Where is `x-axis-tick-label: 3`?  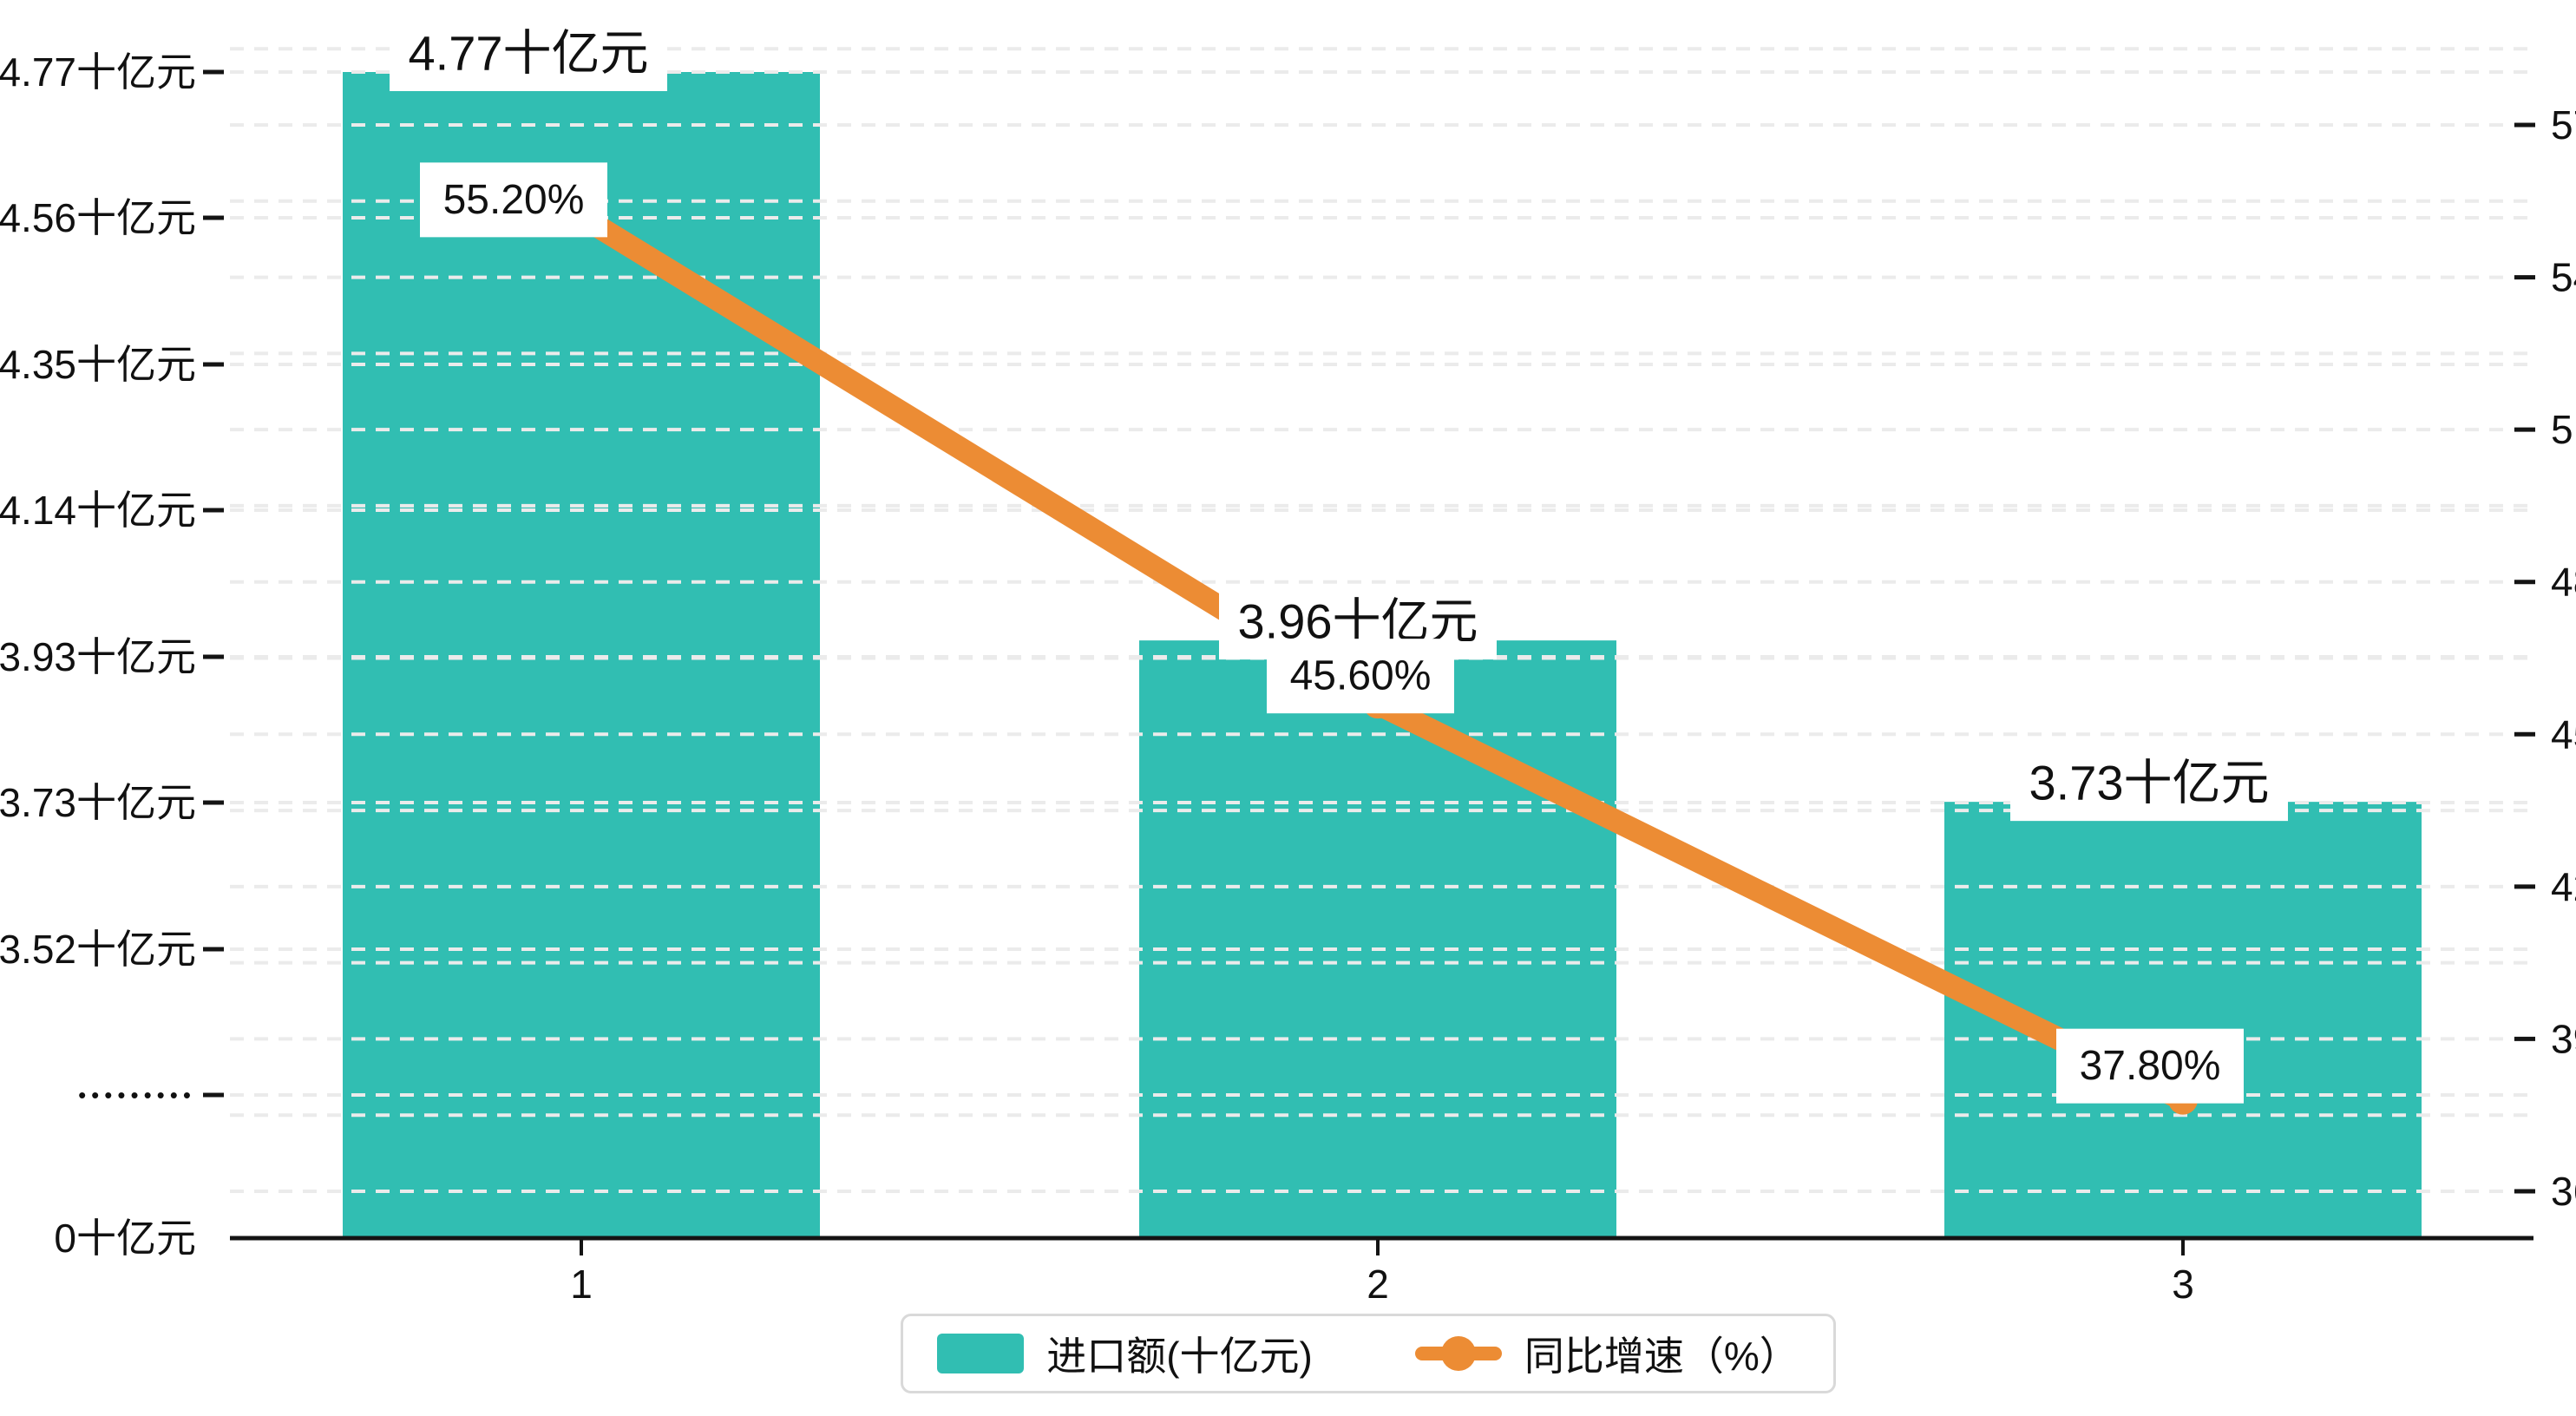 x-axis-tick-label: 3 is located at coordinates (2183, 1284).